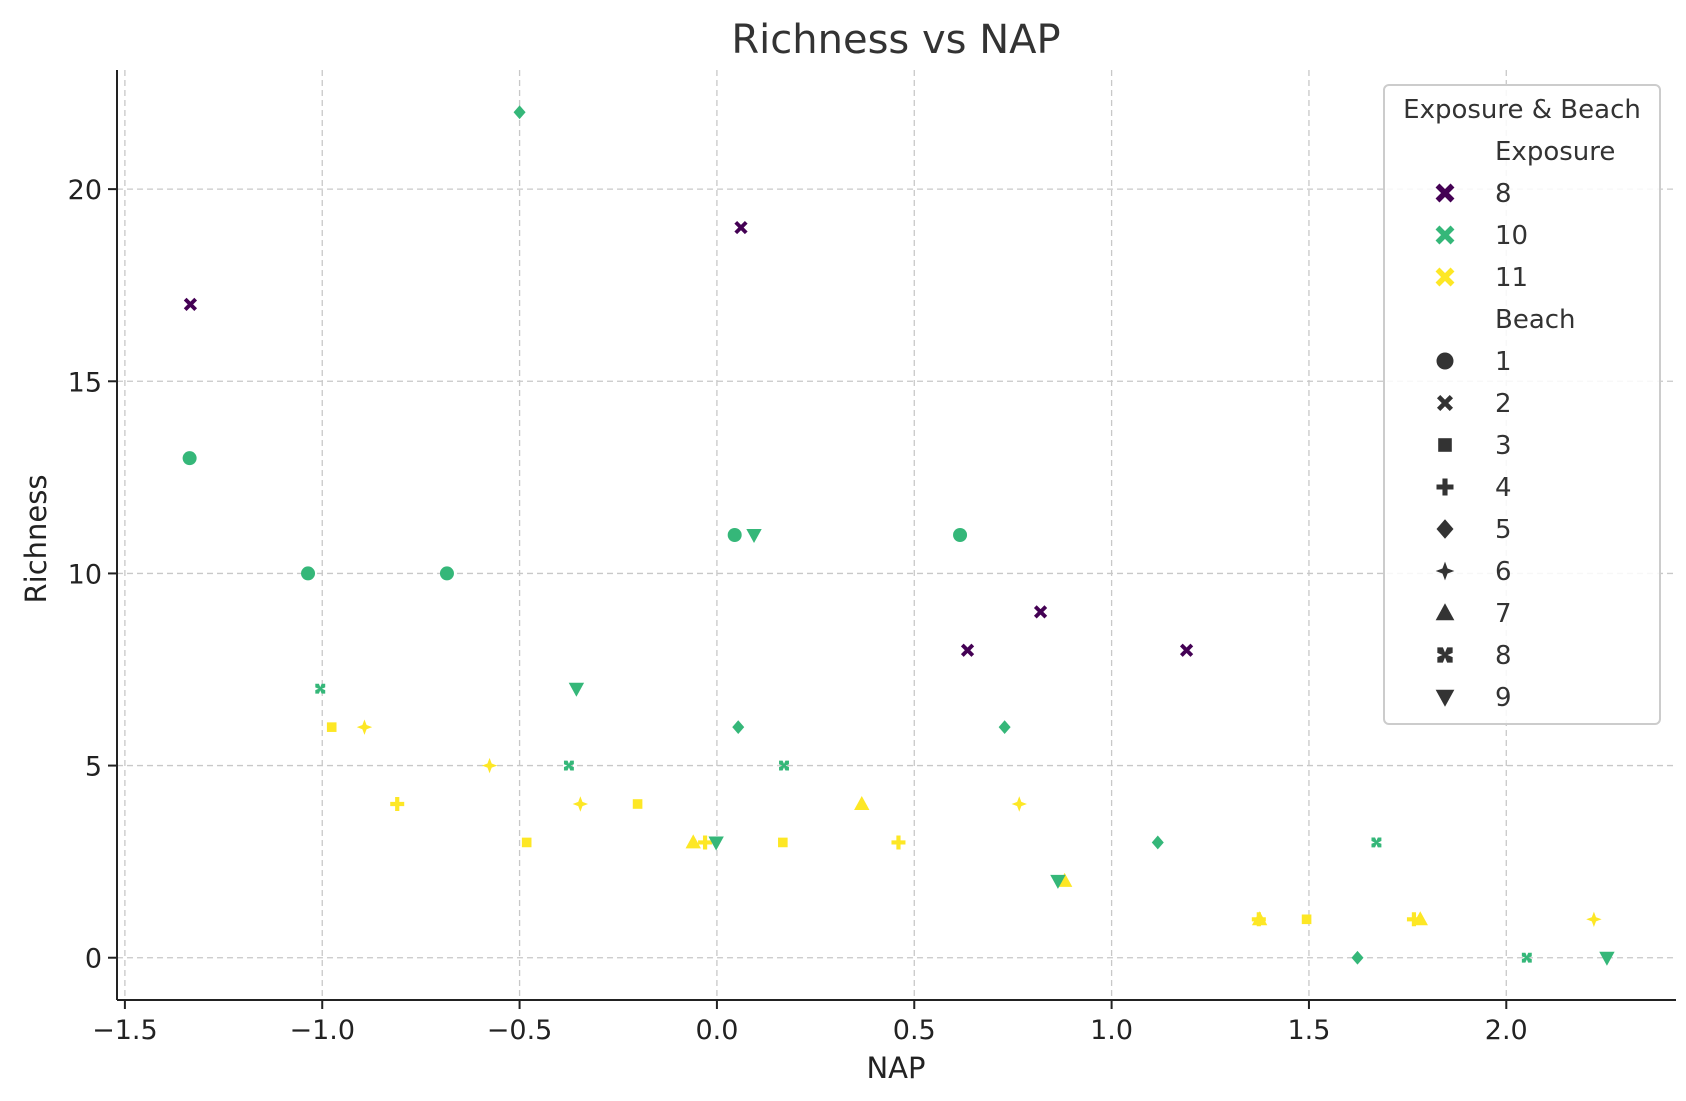 The width and height of the screenshot is (1686, 1101). What do you see at coordinates (914, 1030) in the screenshot?
I see `x-tick-label: 0.5` at bounding box center [914, 1030].